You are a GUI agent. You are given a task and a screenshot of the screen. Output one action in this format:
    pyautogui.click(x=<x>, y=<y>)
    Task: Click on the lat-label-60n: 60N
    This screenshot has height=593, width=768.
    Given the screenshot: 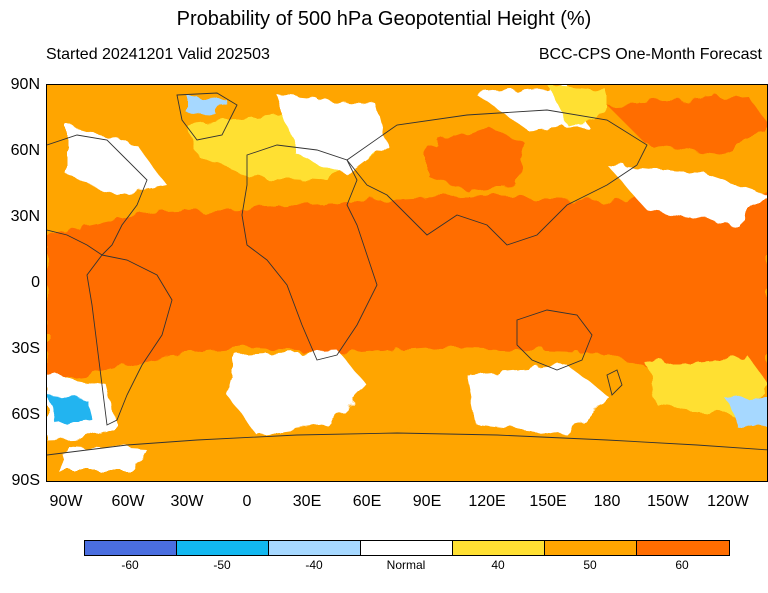 What is the action you would take?
    pyautogui.click(x=25, y=150)
    